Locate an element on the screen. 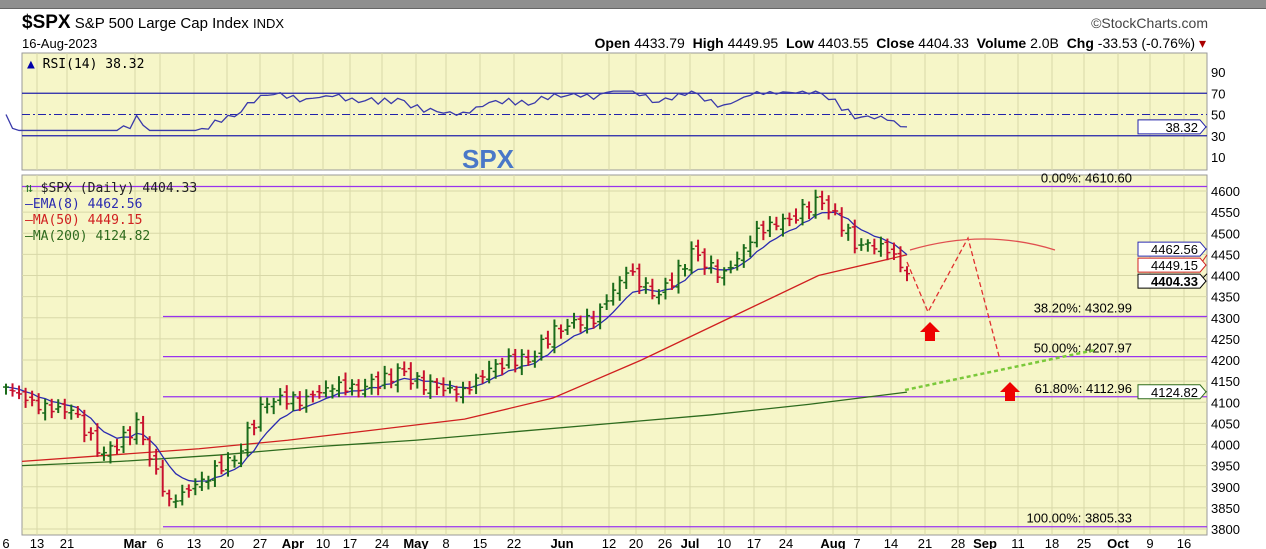 Image resolution: width=1266 pixels, height=549 pixels. fibonacci-label: 38.20%: 4302.99 is located at coordinates (1083, 307).